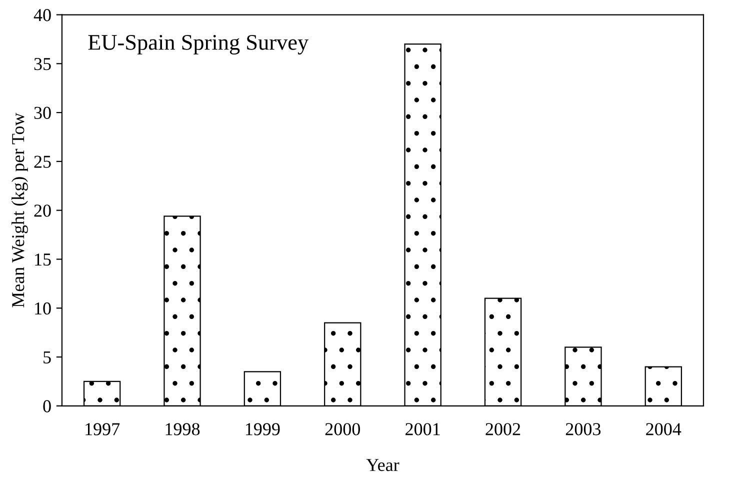  Describe the element at coordinates (42, 210) in the screenshot. I see `y-tick-label: 20` at that location.